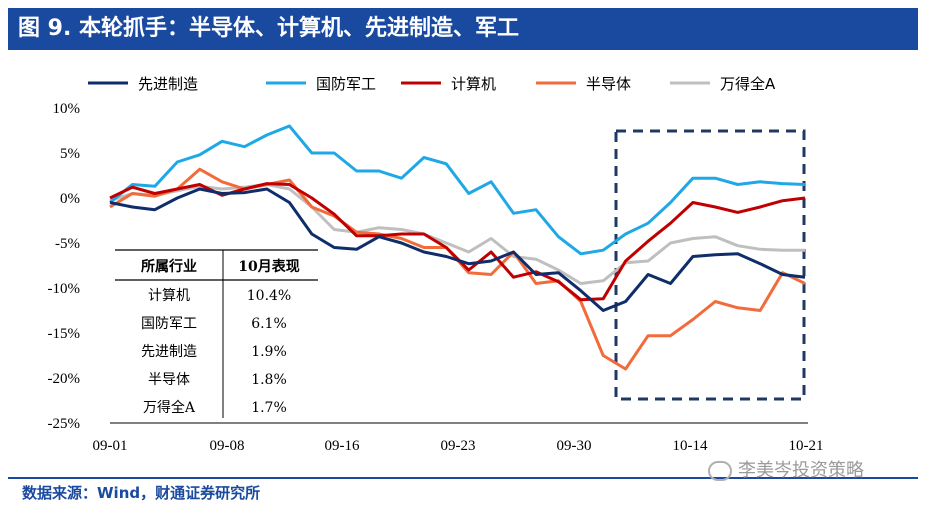 The height and width of the screenshot is (510, 926). Describe the element at coordinates (227, 446) in the screenshot. I see `x-tick-label: 09-08` at that location.